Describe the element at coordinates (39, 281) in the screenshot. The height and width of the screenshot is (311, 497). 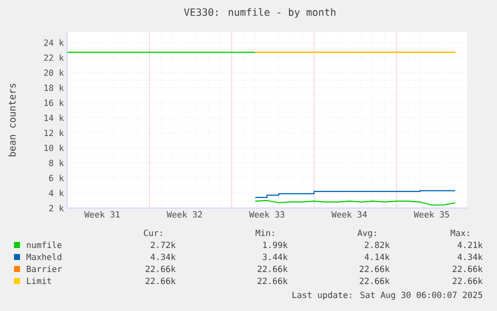
I see `legend-label: Limit` at that location.